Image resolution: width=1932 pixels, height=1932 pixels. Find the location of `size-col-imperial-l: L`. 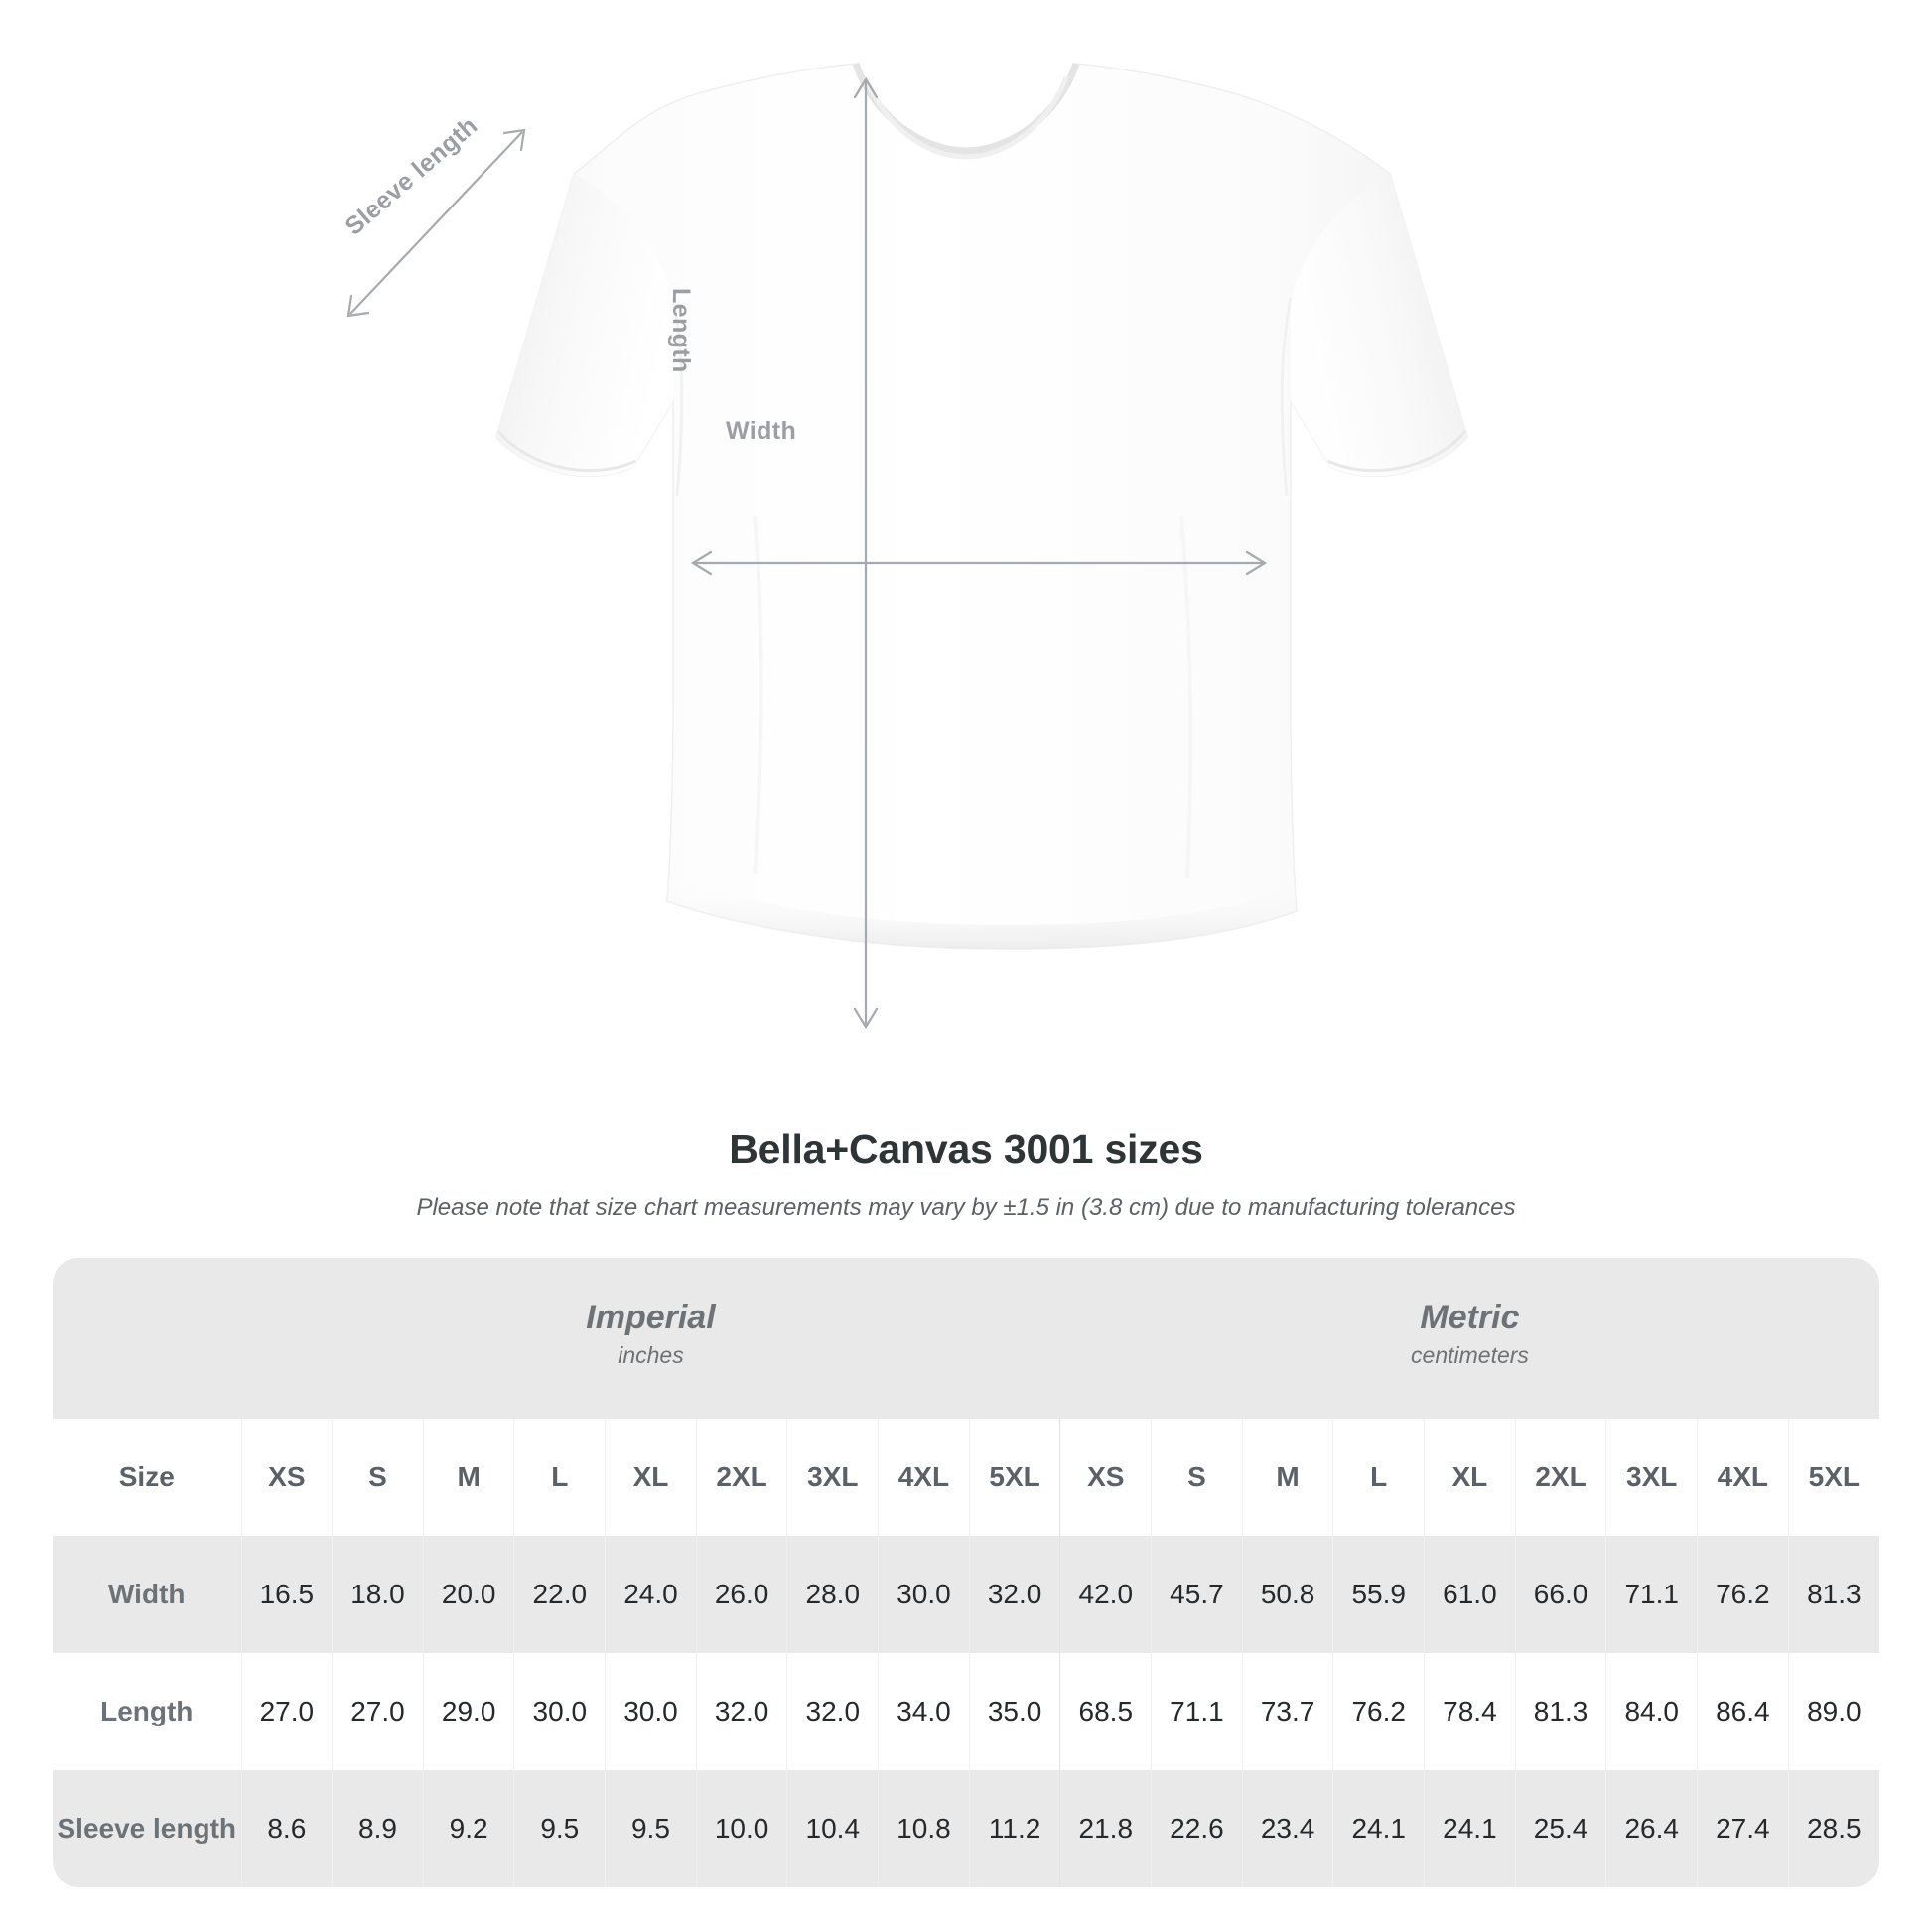

size-col-imperial-l: L is located at coordinates (560, 1478).